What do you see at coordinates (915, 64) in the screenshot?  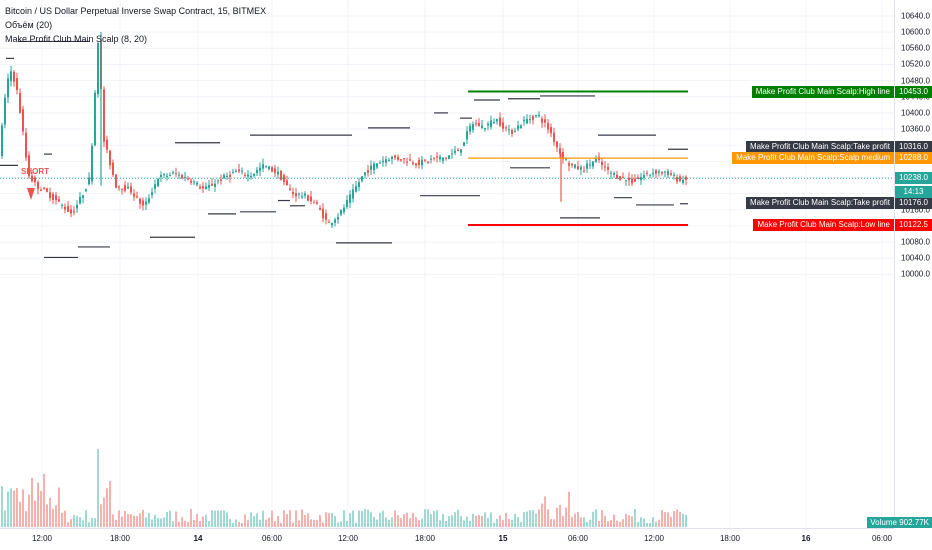 I see `price-tick: 10520.0` at bounding box center [915, 64].